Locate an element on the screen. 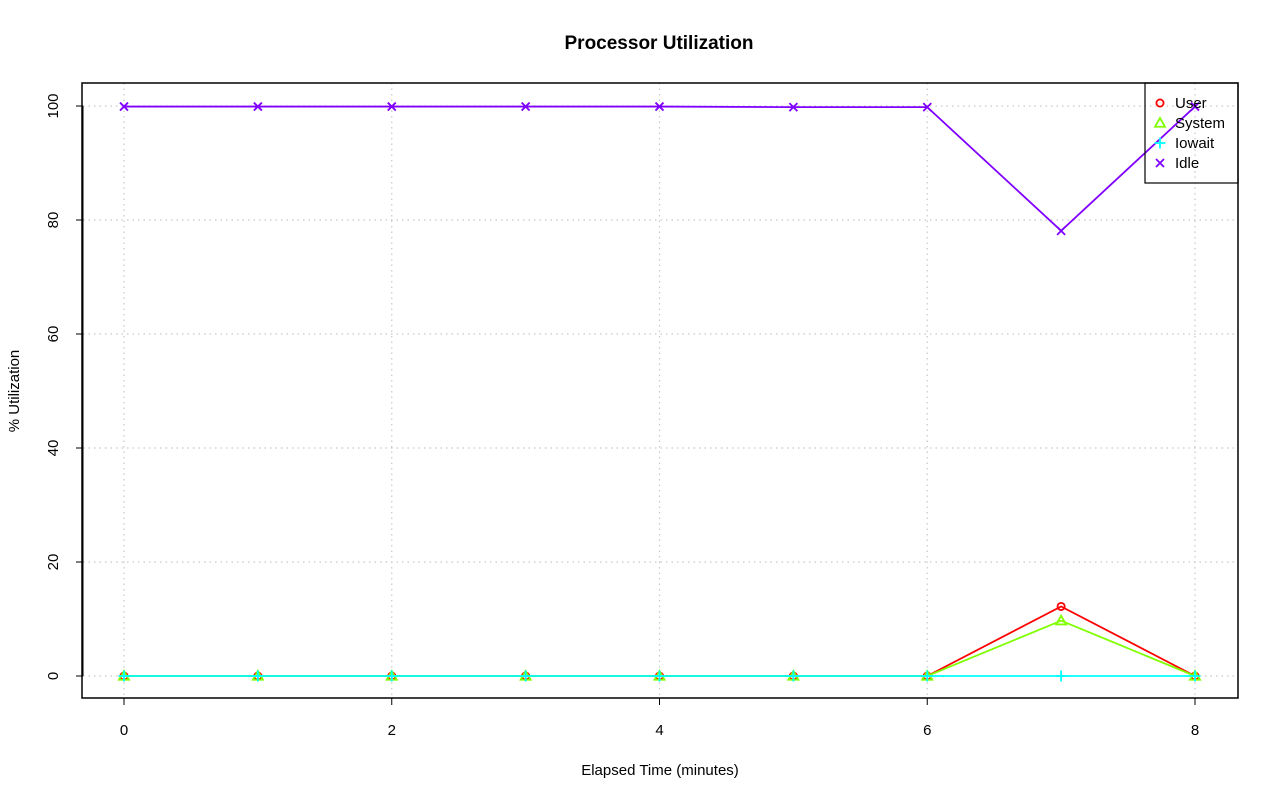  y-axis: 0 20 40 60 80 100 is located at coordinates (64, 386).